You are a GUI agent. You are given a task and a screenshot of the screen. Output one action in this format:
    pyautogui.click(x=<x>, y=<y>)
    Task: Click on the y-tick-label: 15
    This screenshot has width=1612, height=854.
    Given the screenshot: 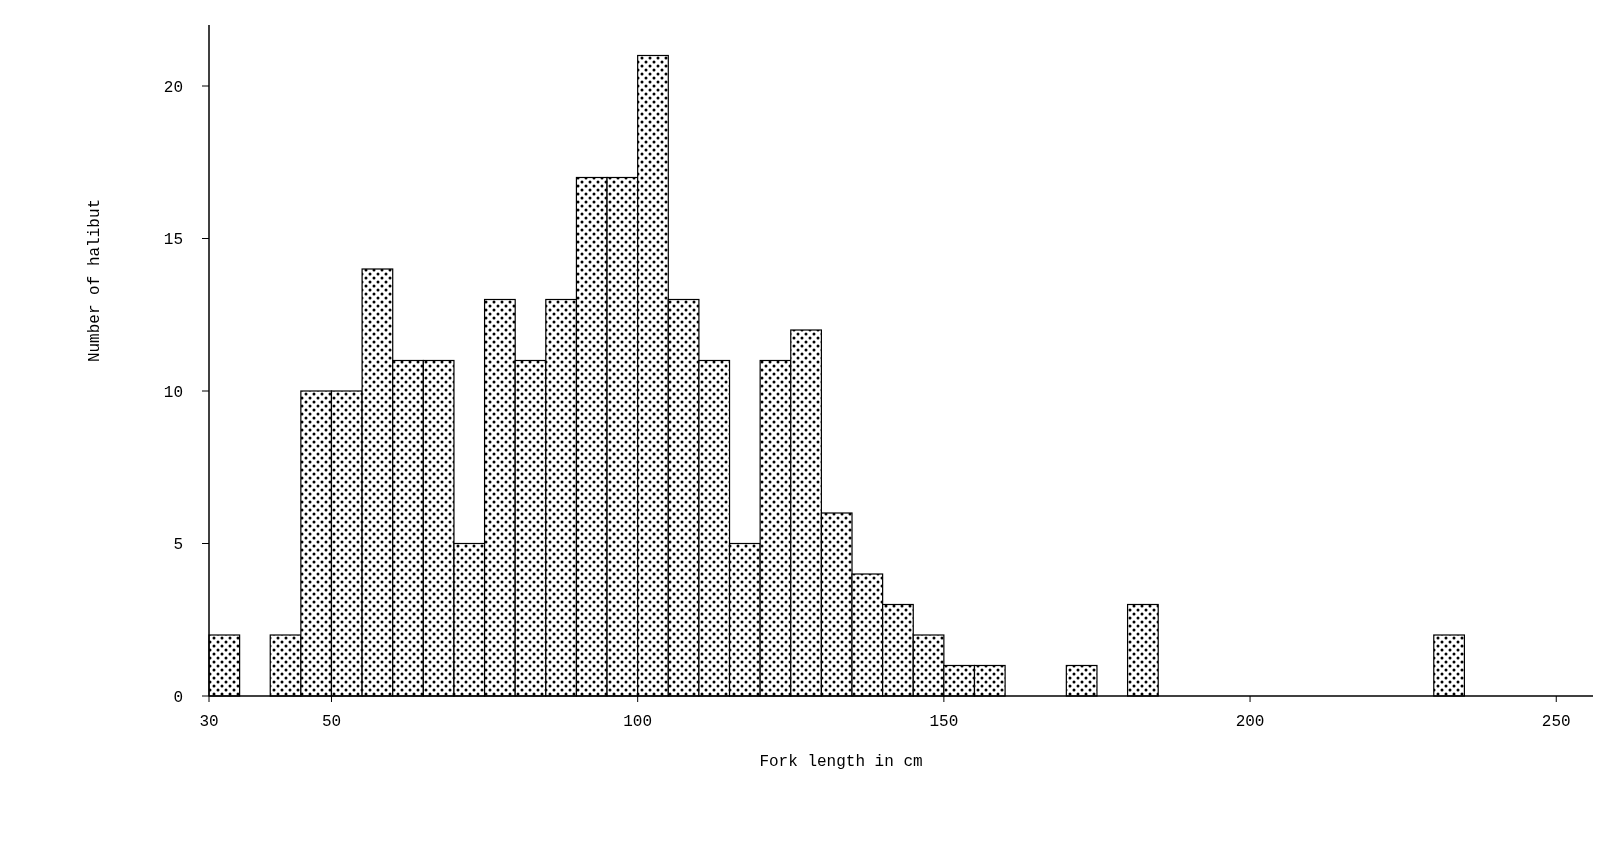 What is the action you would take?
    pyautogui.click(x=173, y=240)
    